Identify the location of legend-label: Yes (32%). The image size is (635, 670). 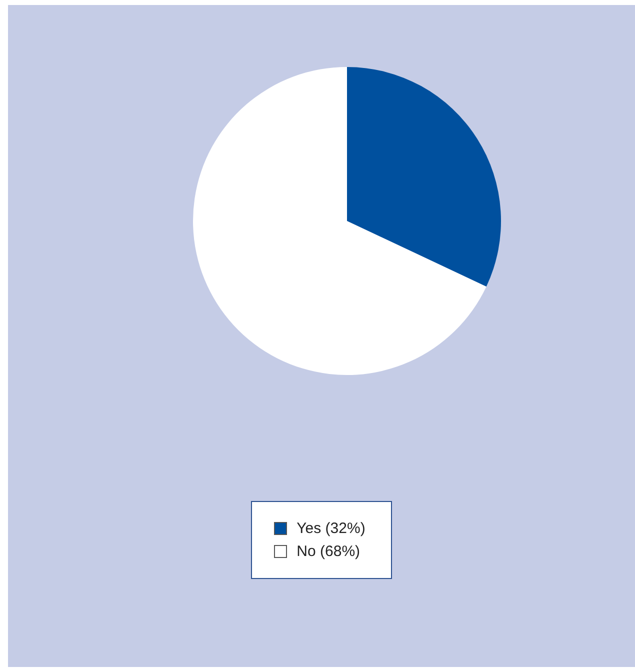
(331, 528).